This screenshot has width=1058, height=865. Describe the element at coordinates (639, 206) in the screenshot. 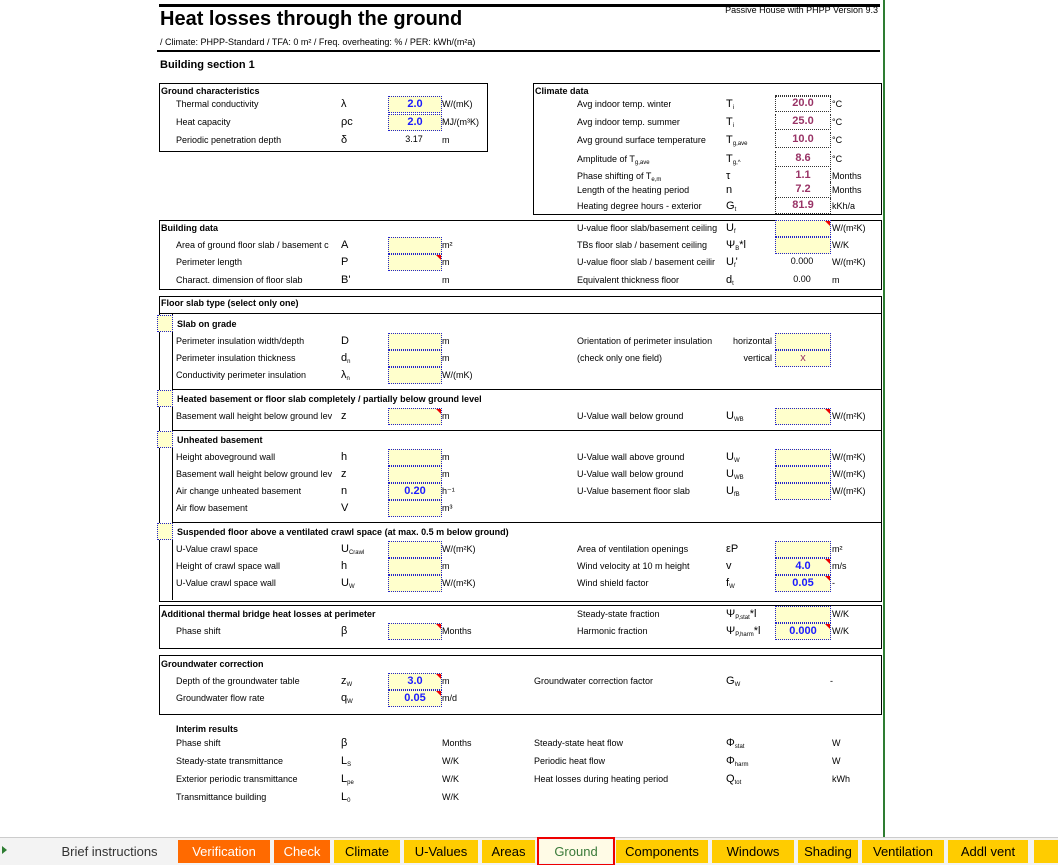

I see `label-text: Heating degree hours - exterior` at that location.